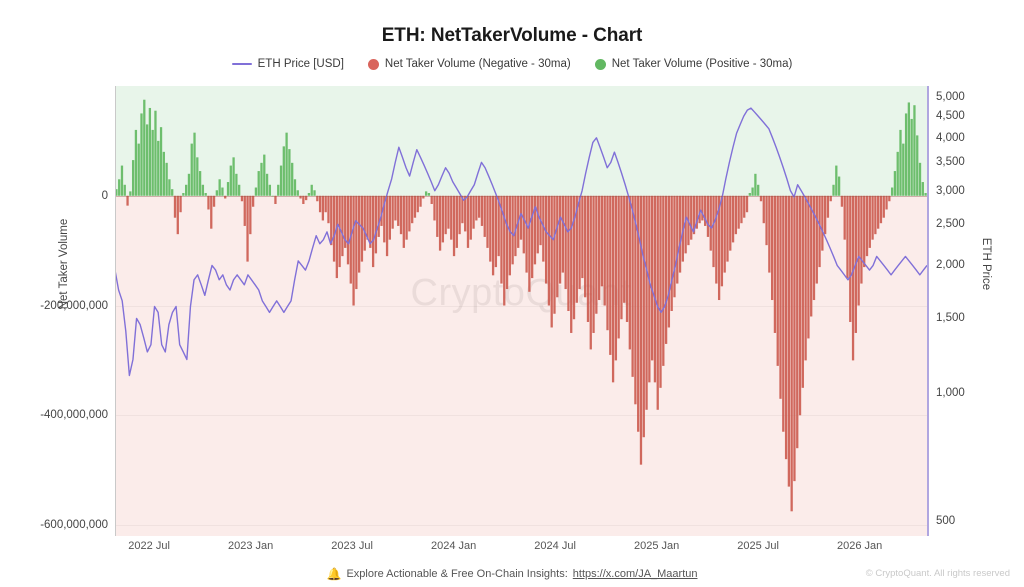  Describe the element at coordinates (453, 546) in the screenshot. I see `x-axis-tick-label: 2024 Jan` at that location.